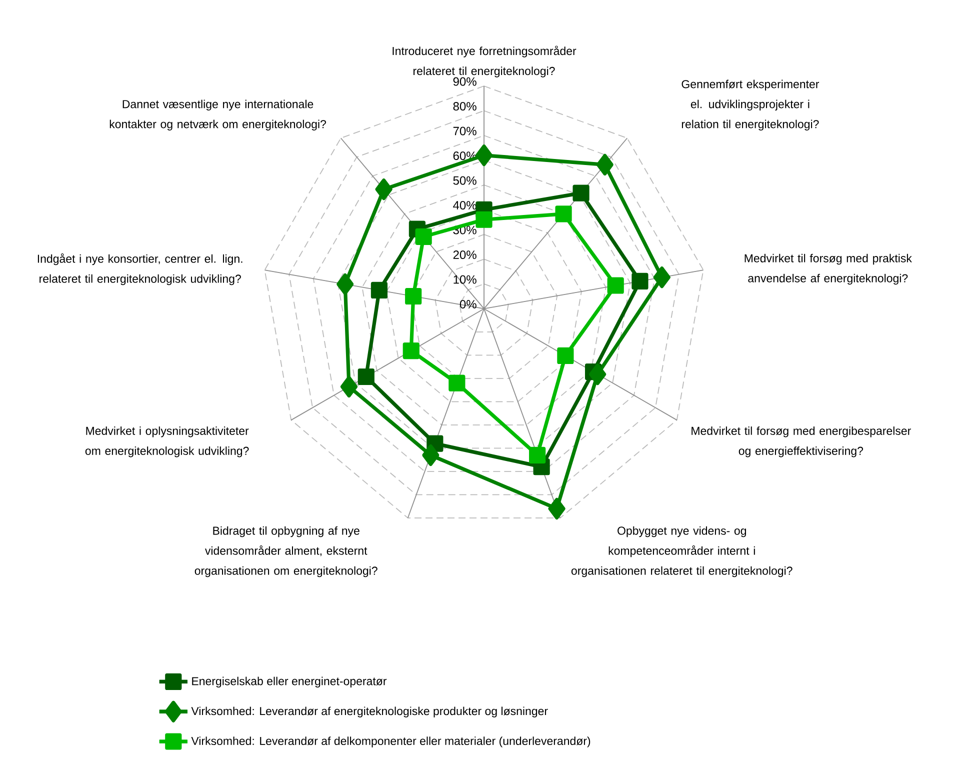 The height and width of the screenshot is (774, 967). What do you see at coordinates (464, 106) in the screenshot?
I see `y-tick-label: 80%` at bounding box center [464, 106].